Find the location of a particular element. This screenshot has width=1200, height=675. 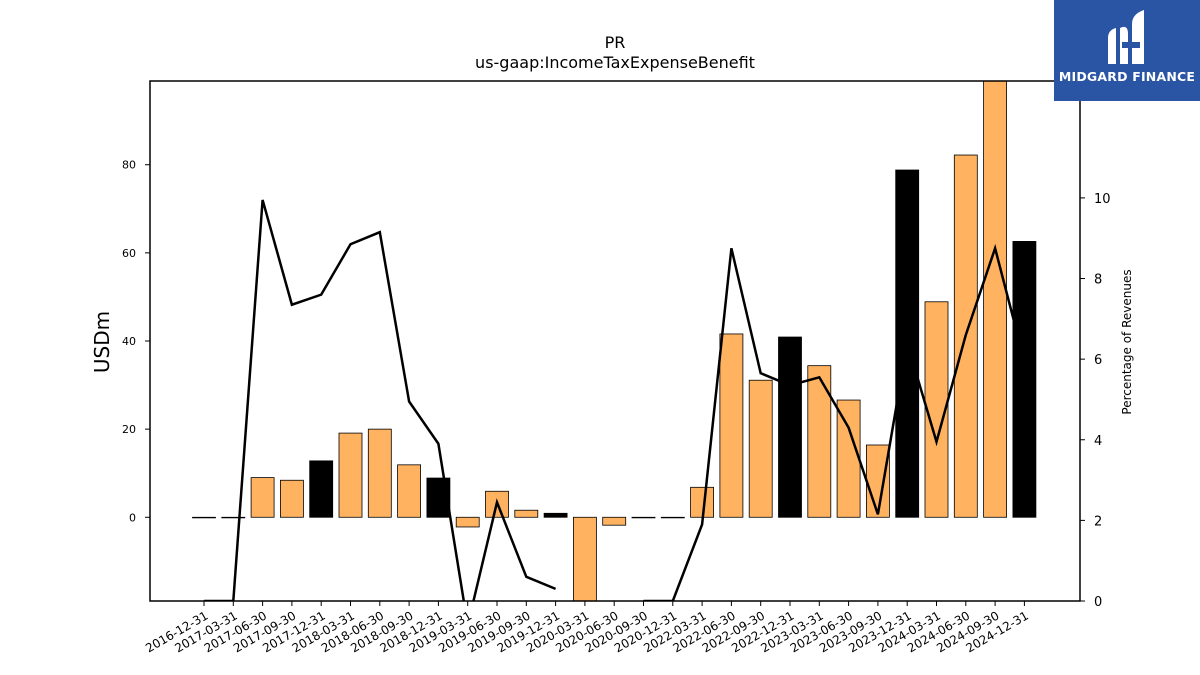

y-tick-label-80: 80 is located at coordinates (129, 165).